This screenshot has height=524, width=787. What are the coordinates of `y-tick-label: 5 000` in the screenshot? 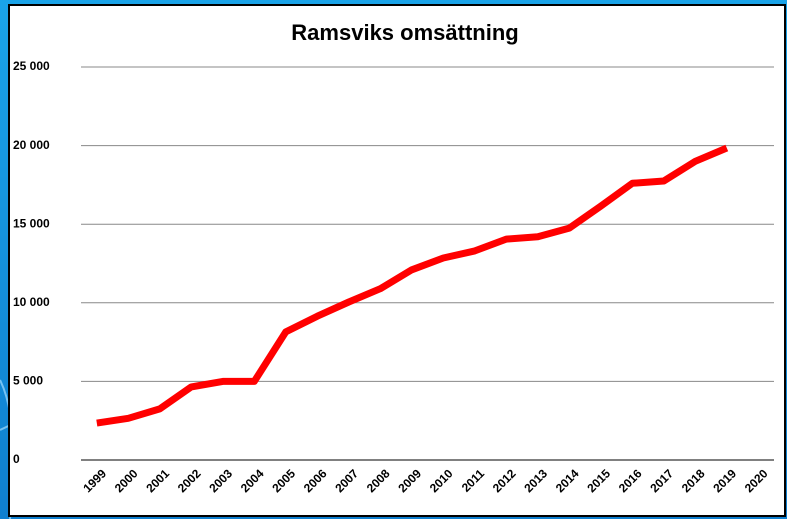 It's located at (28, 381).